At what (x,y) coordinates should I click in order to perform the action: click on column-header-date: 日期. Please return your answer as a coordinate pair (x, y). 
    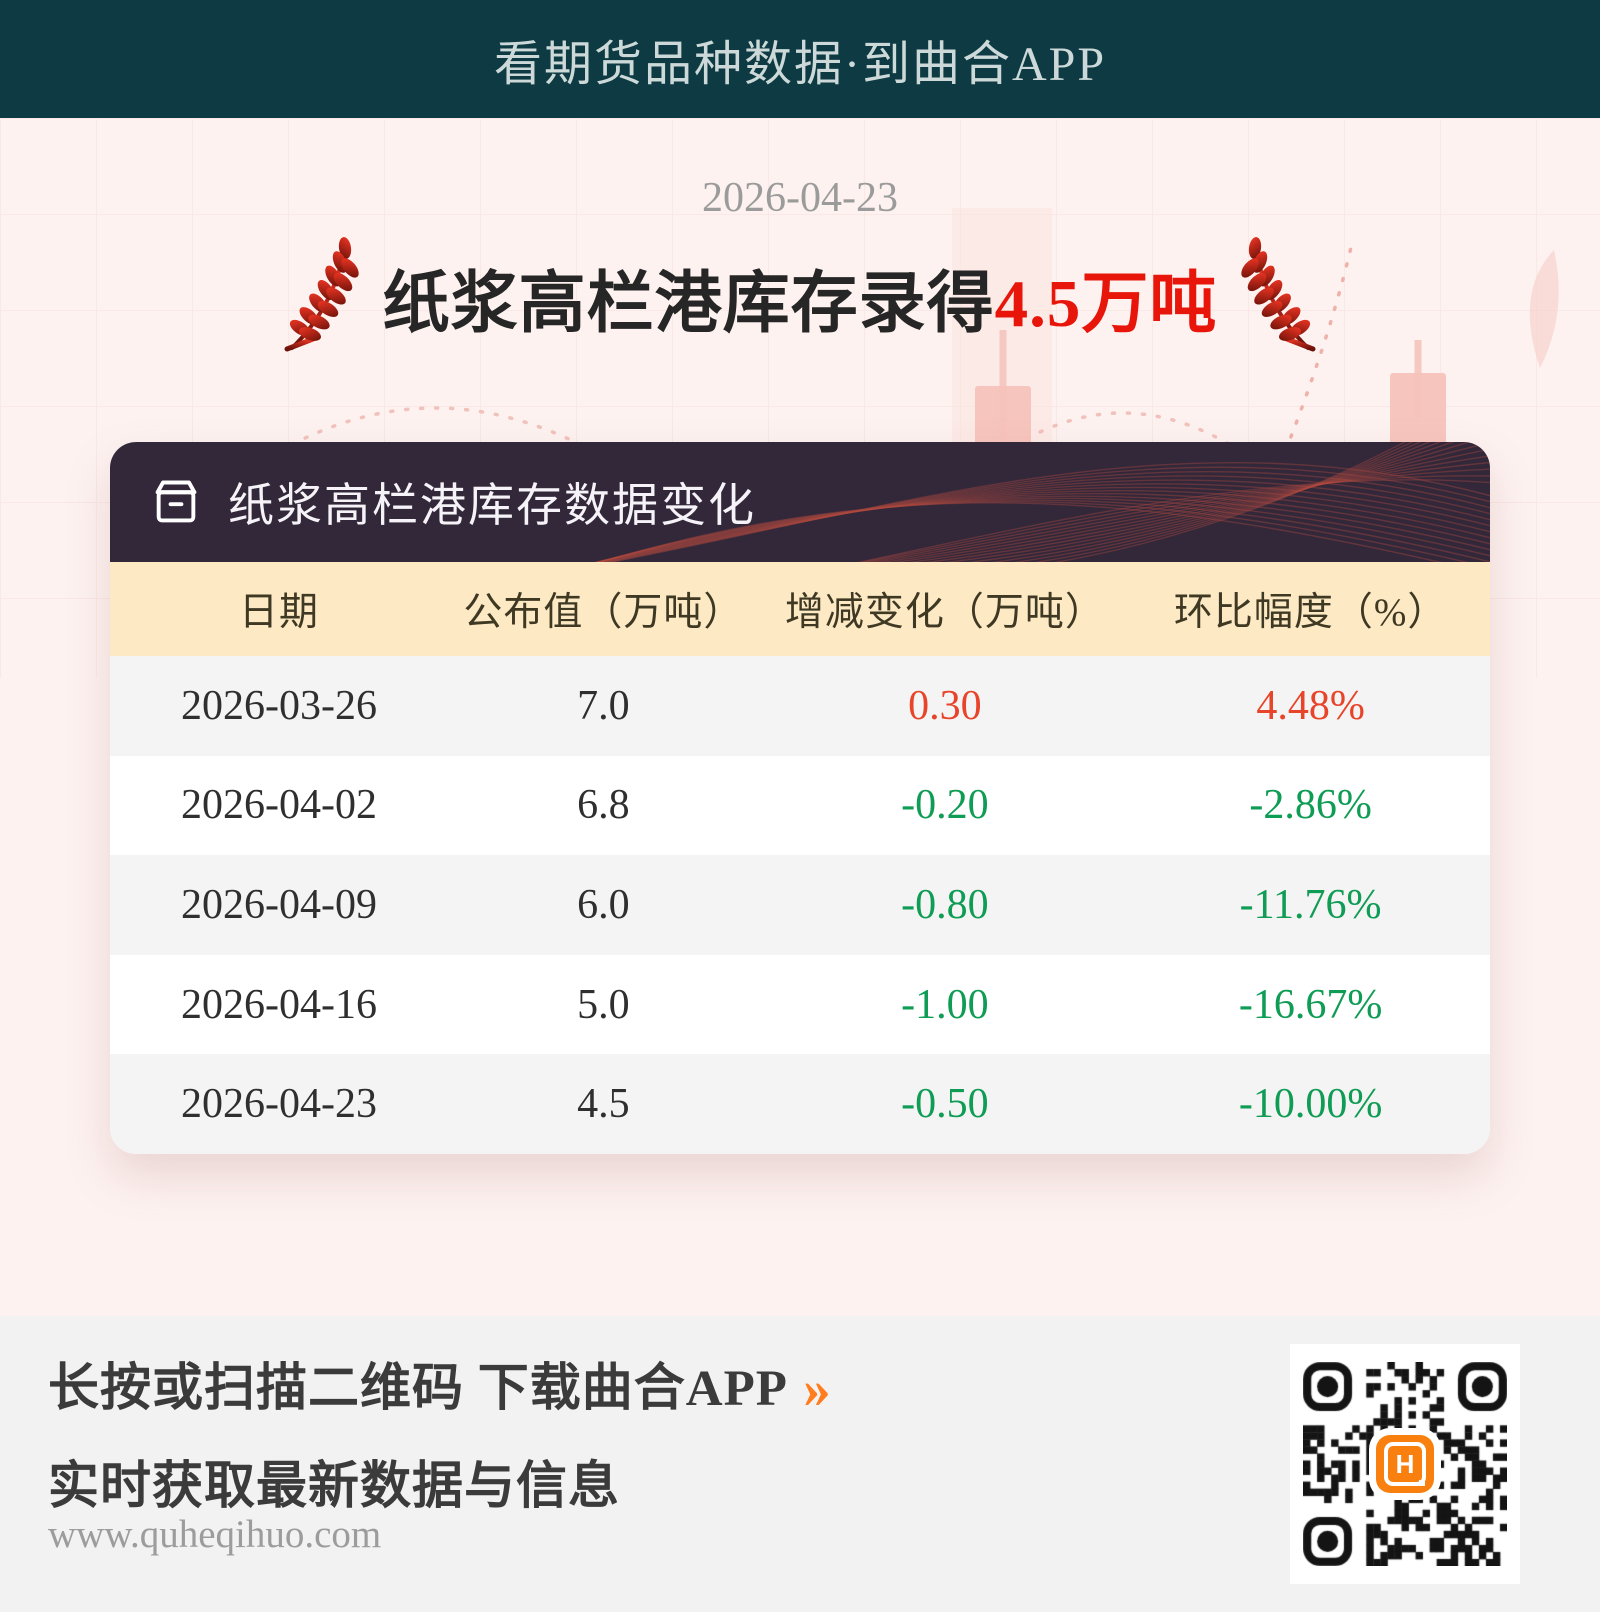
    Looking at the image, I should click on (279, 612).